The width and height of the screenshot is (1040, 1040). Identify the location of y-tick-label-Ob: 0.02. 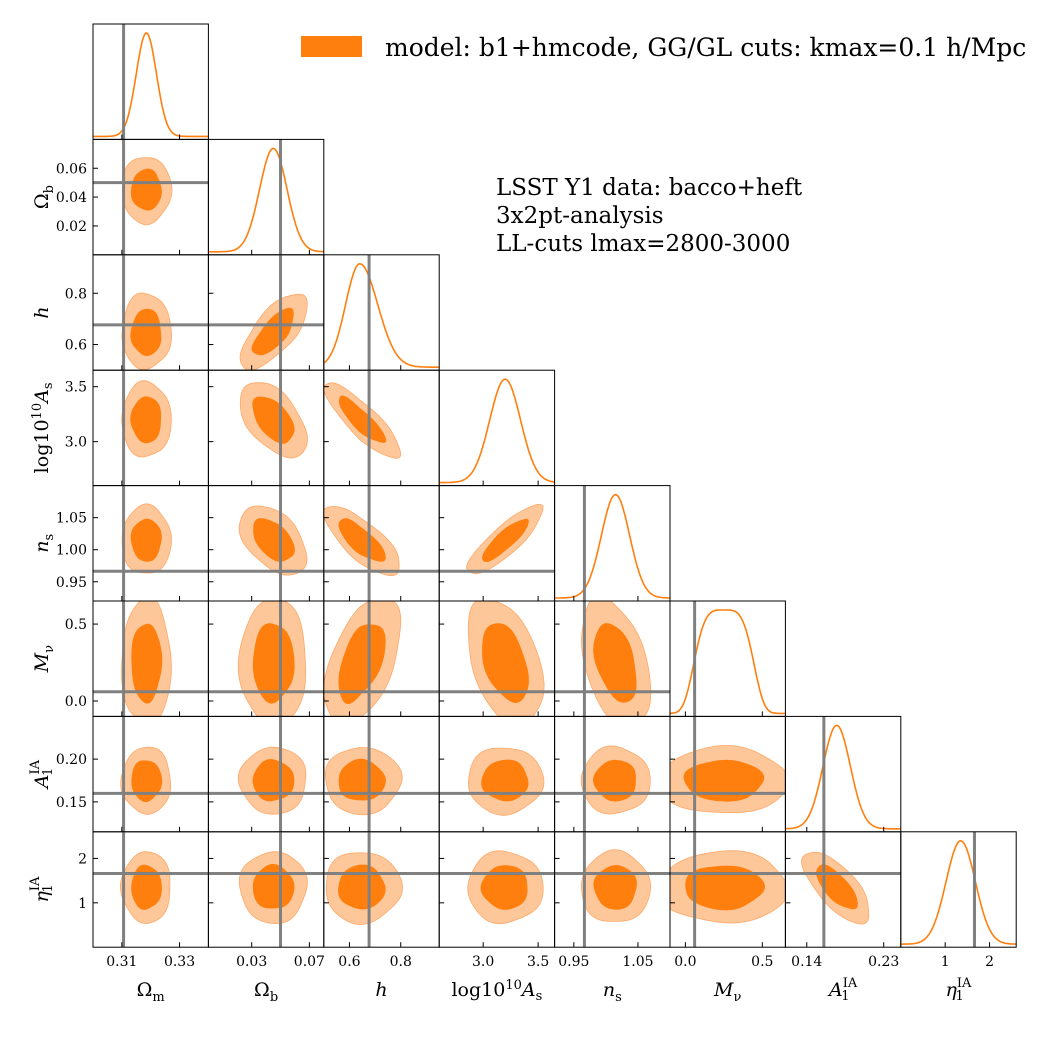
(71, 227).